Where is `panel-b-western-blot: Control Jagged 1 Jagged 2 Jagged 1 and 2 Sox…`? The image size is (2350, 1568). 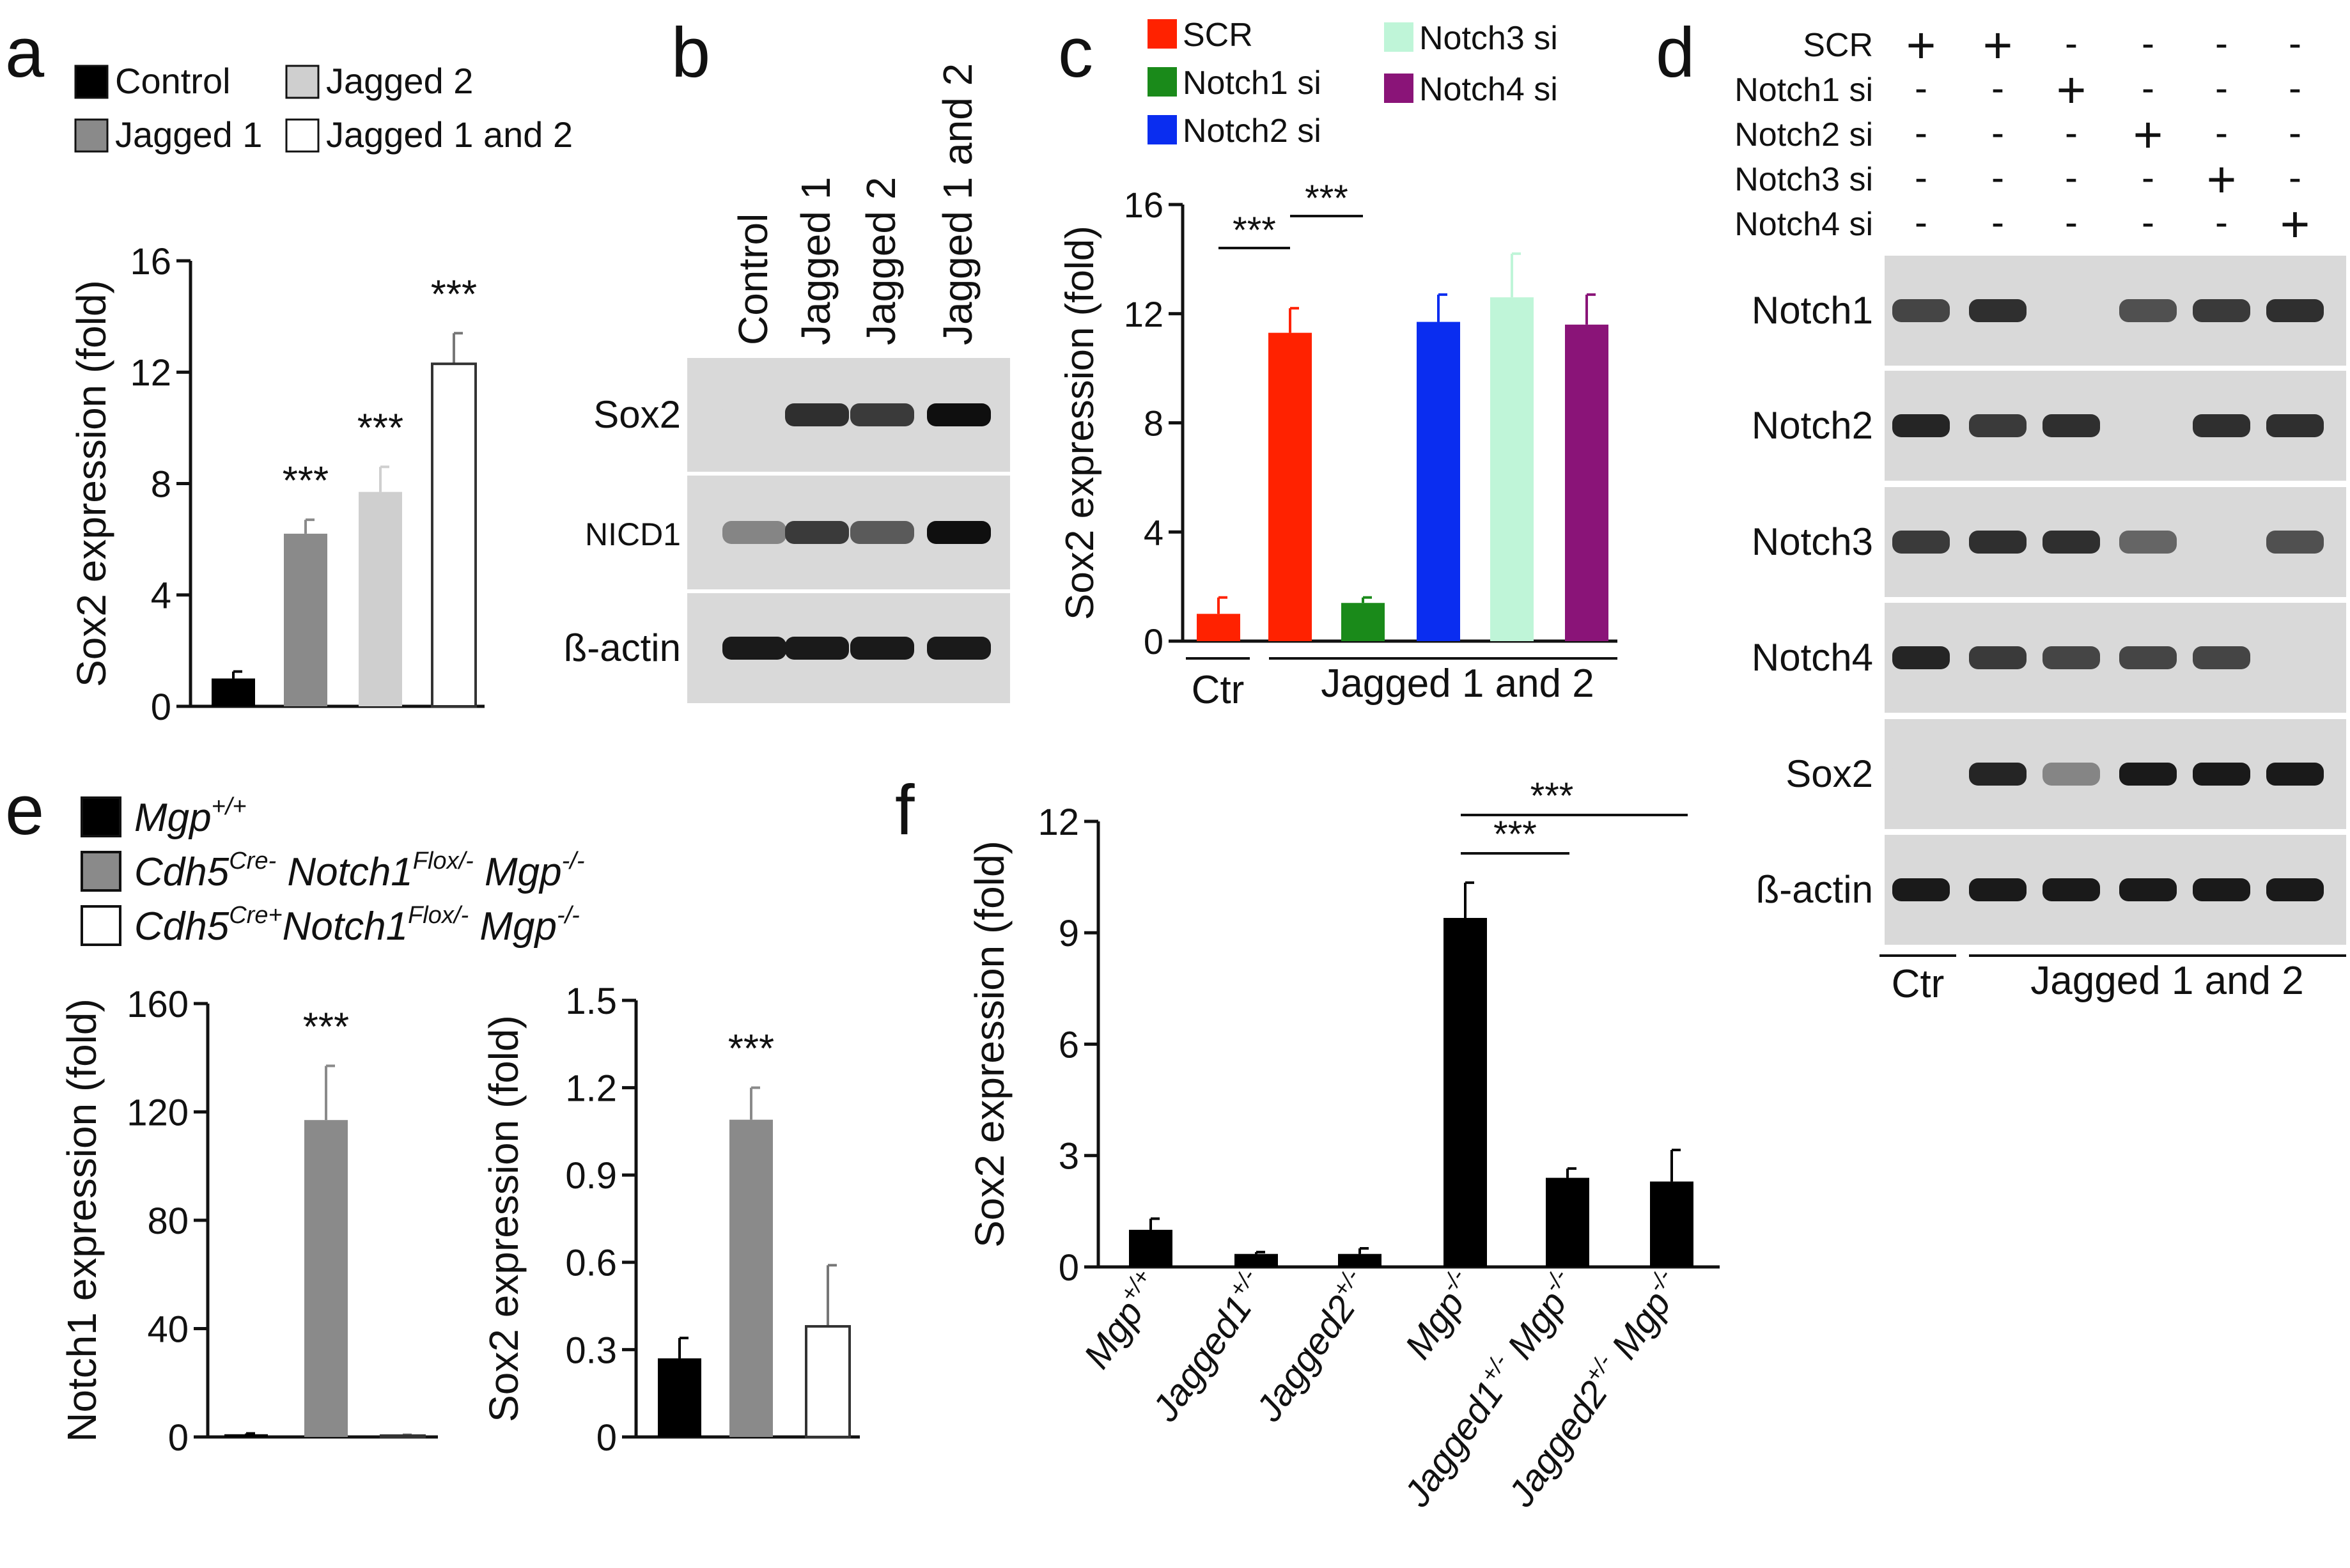 panel-b-western-blot: Control Jagged 1 Jagged 2 Jagged 1 and 2 Sox… is located at coordinates (787, 383).